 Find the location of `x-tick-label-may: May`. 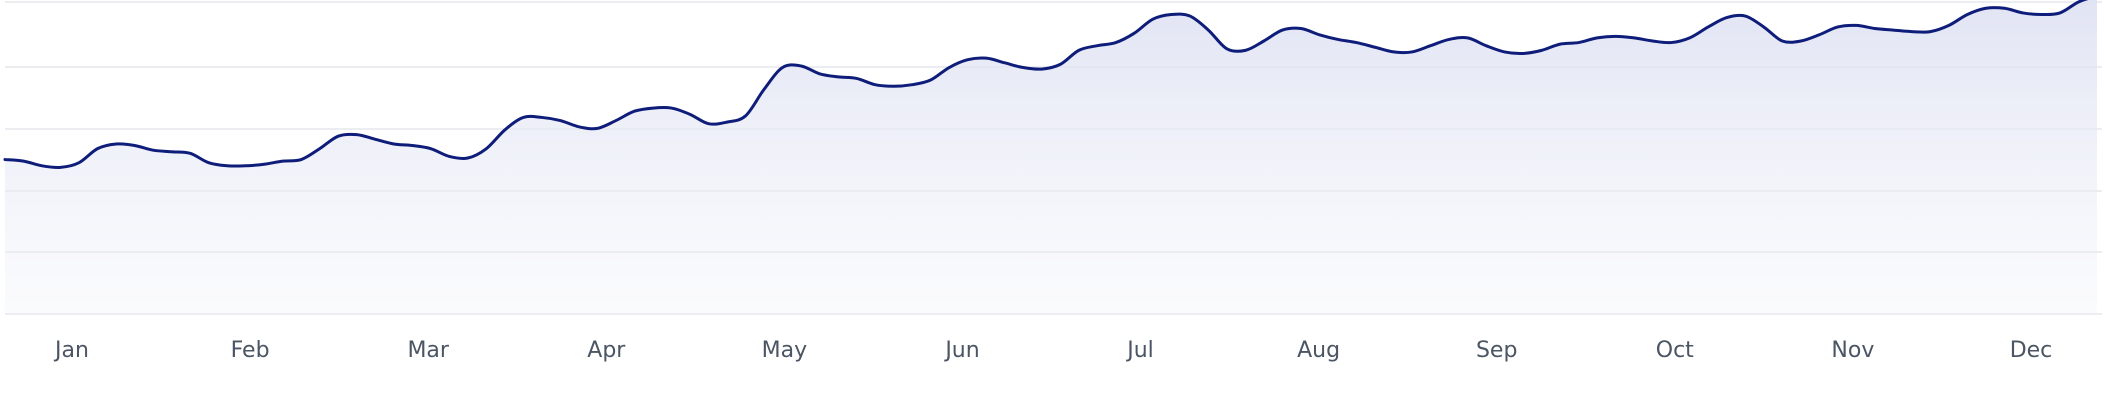

x-tick-label-may: May is located at coordinates (784, 350).